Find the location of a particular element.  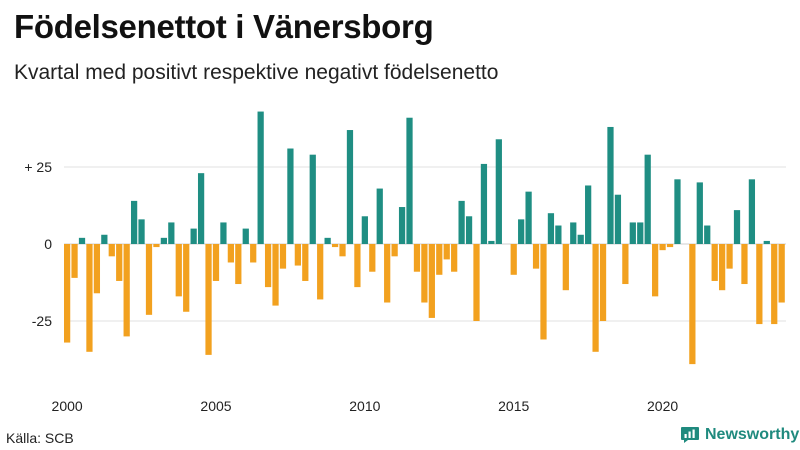

source-note: Källa: SCB is located at coordinates (40, 438).